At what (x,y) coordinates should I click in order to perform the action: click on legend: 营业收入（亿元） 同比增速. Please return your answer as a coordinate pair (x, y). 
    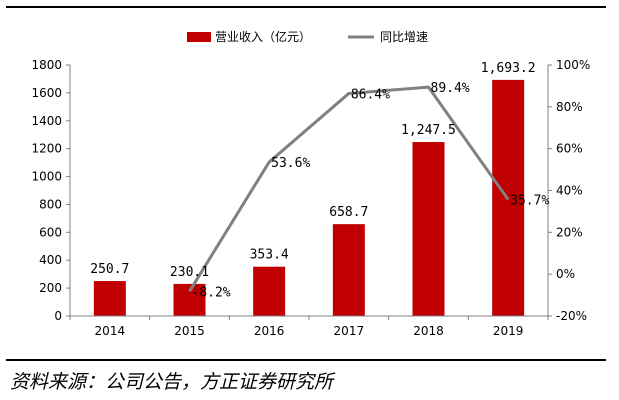
    Looking at the image, I should click on (307, 36).